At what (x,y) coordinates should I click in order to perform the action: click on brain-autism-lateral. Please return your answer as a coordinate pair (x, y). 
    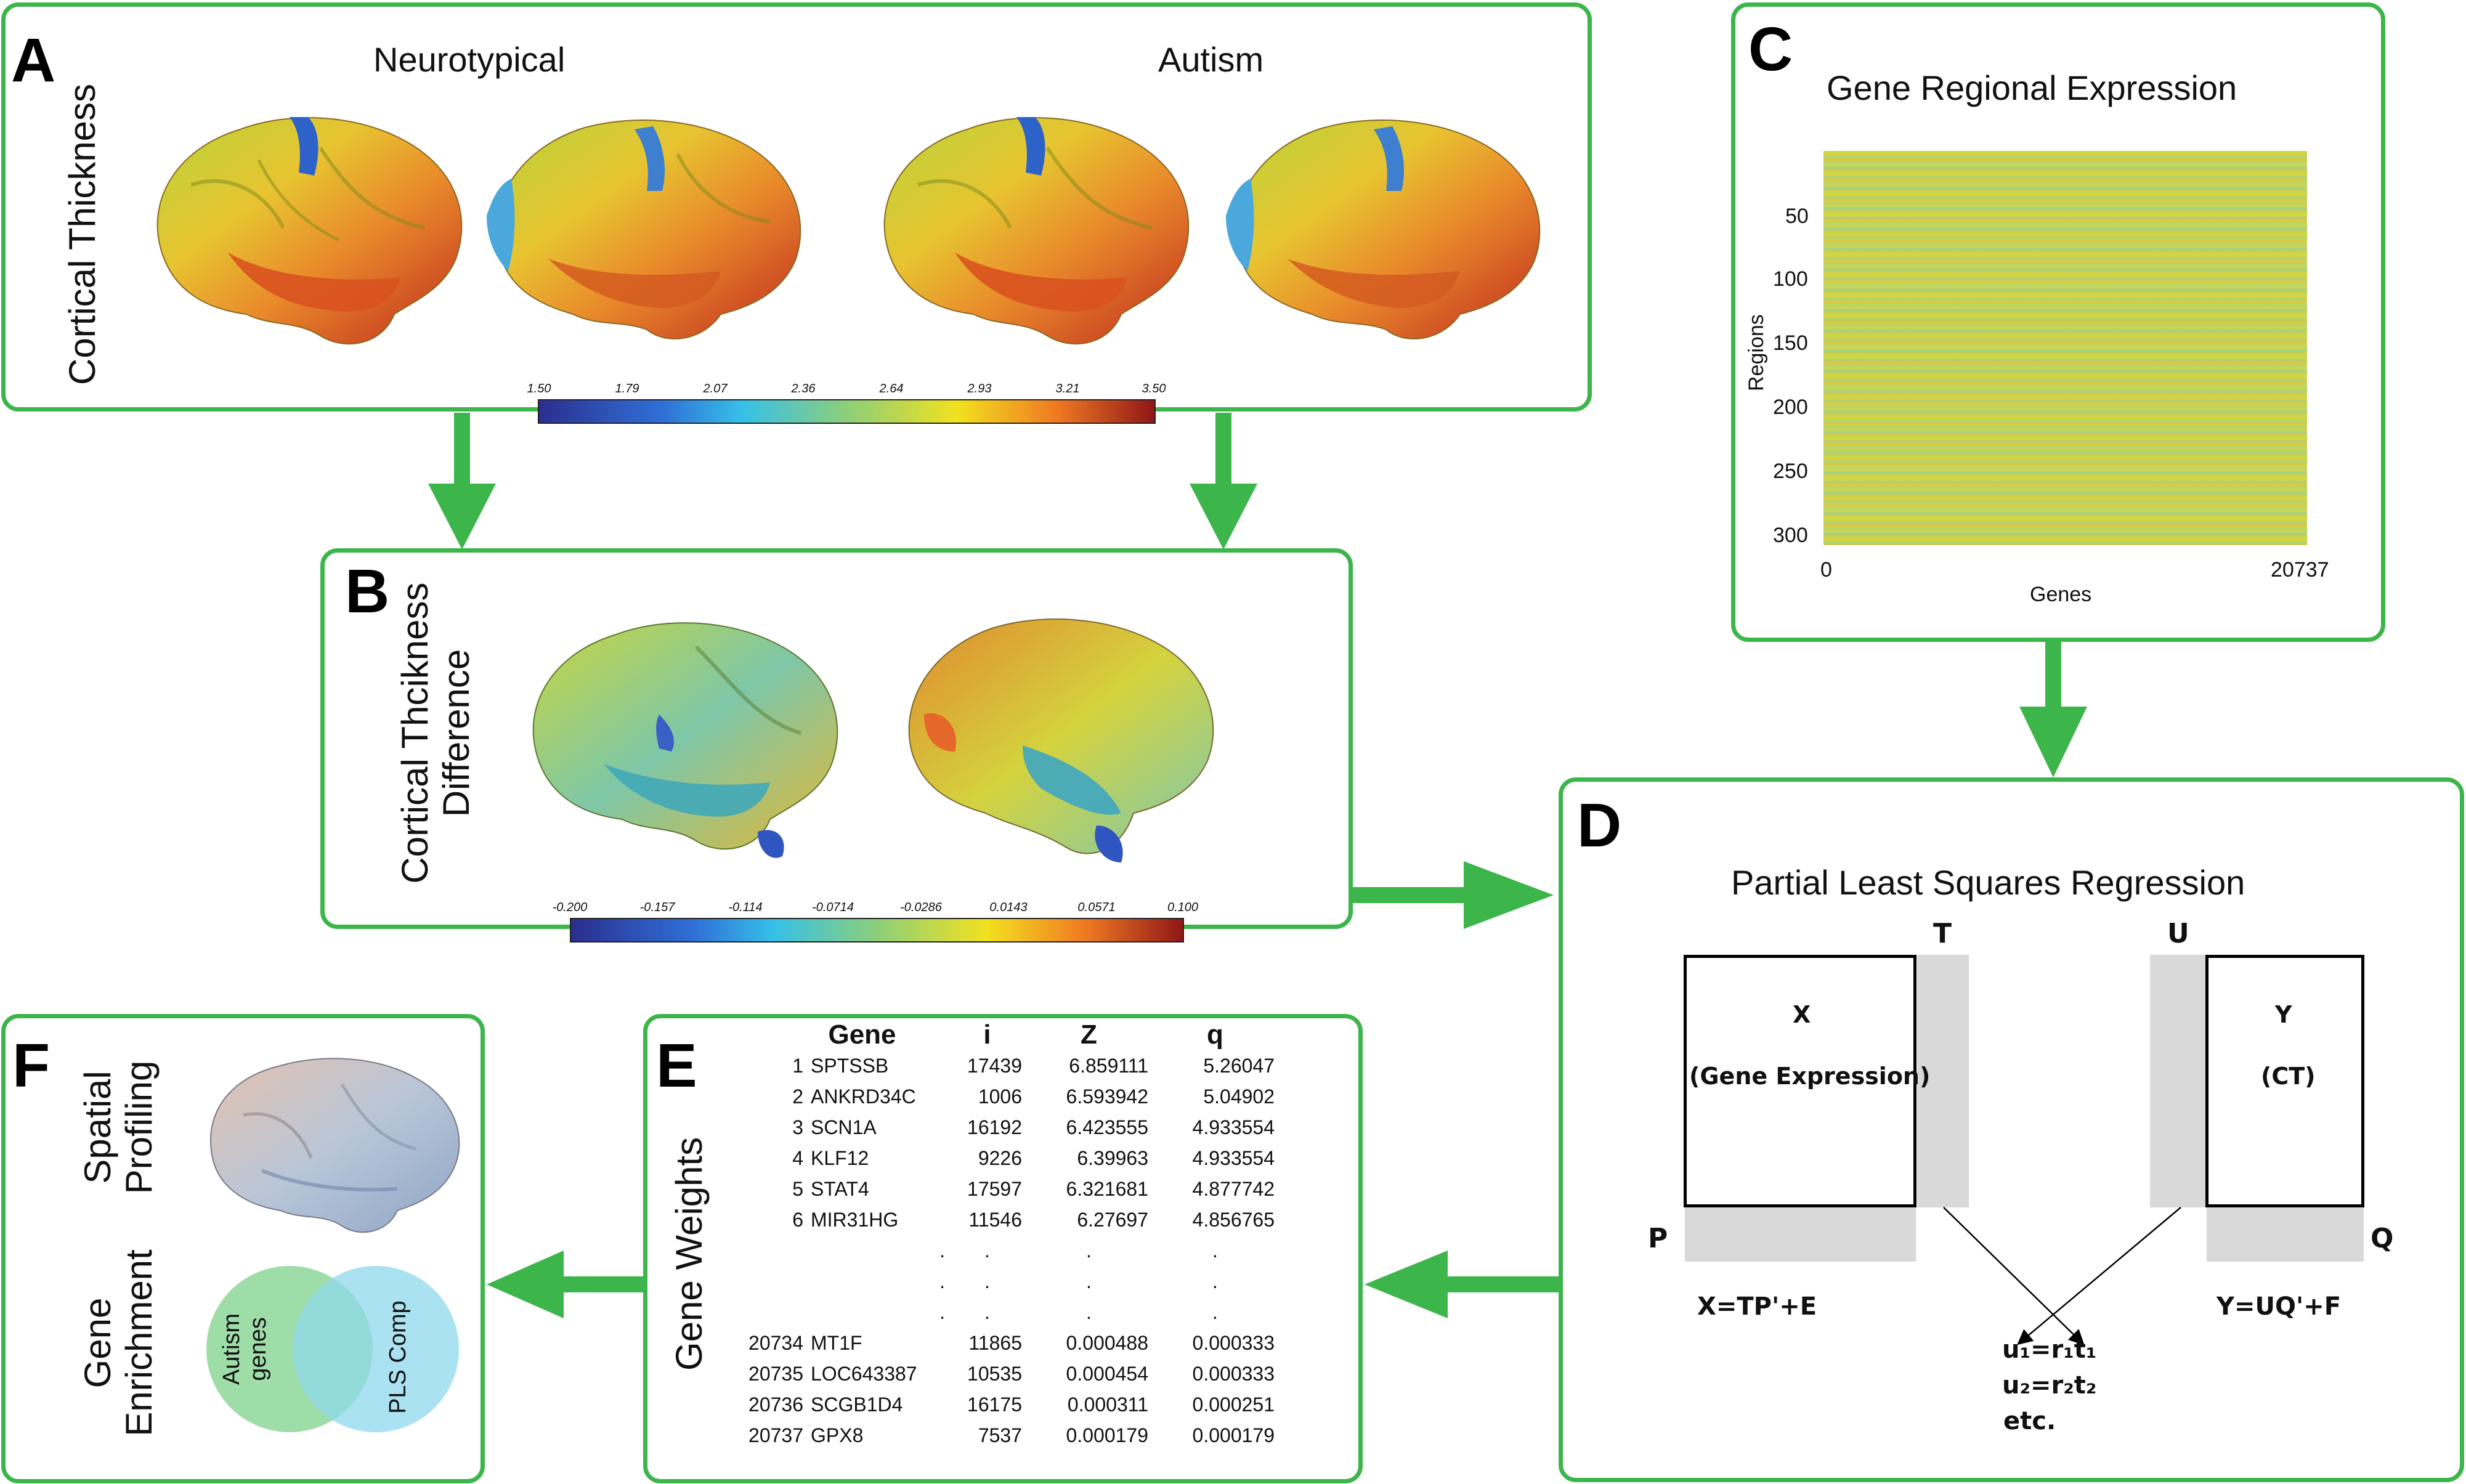
    Looking at the image, I should click on (1036, 231).